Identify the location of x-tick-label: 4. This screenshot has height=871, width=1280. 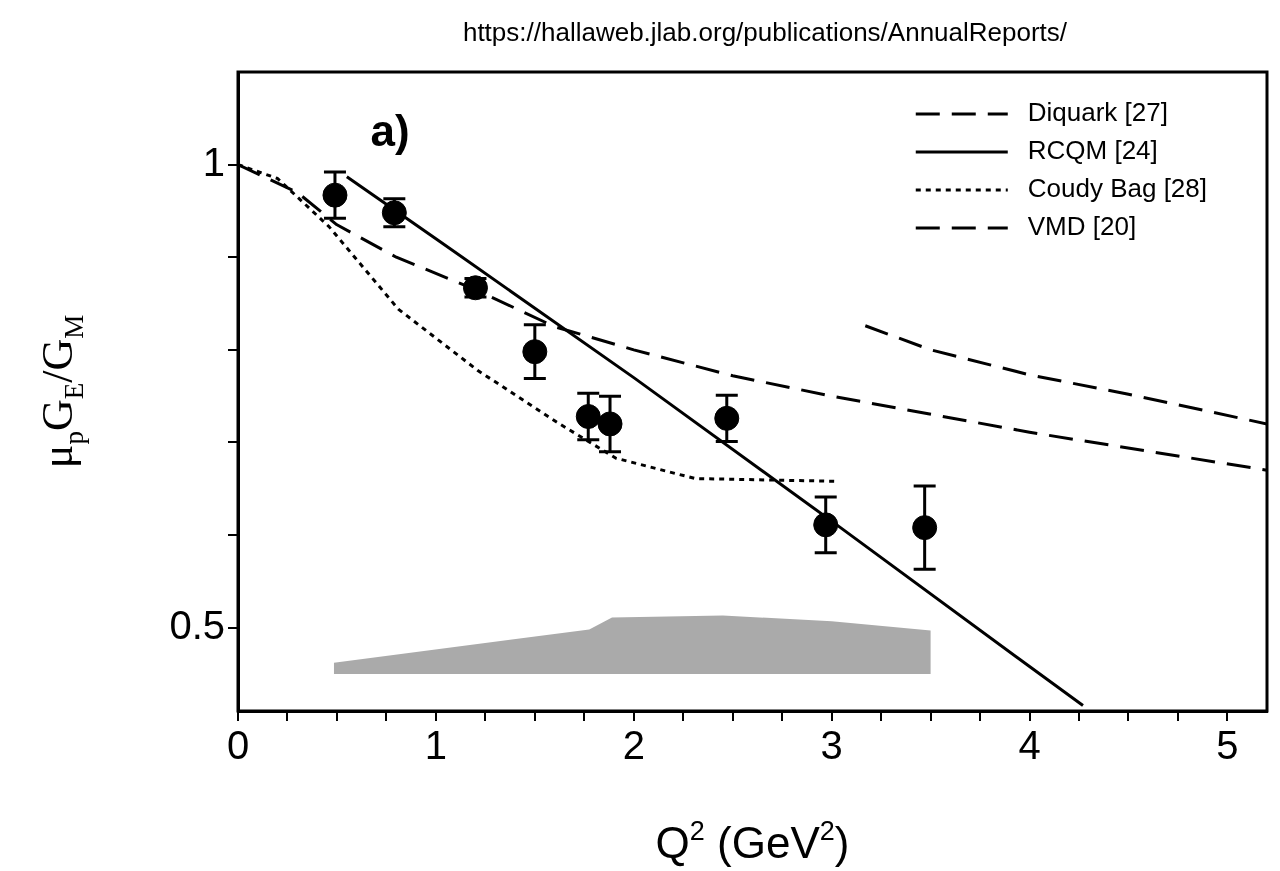
(1029, 745).